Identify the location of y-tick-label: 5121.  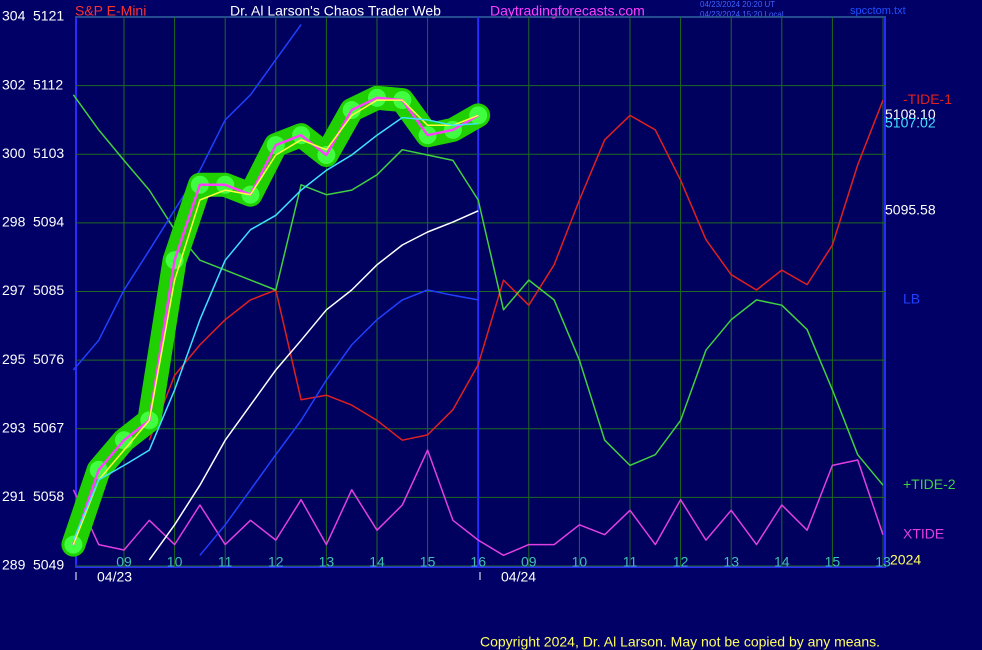
(48, 16).